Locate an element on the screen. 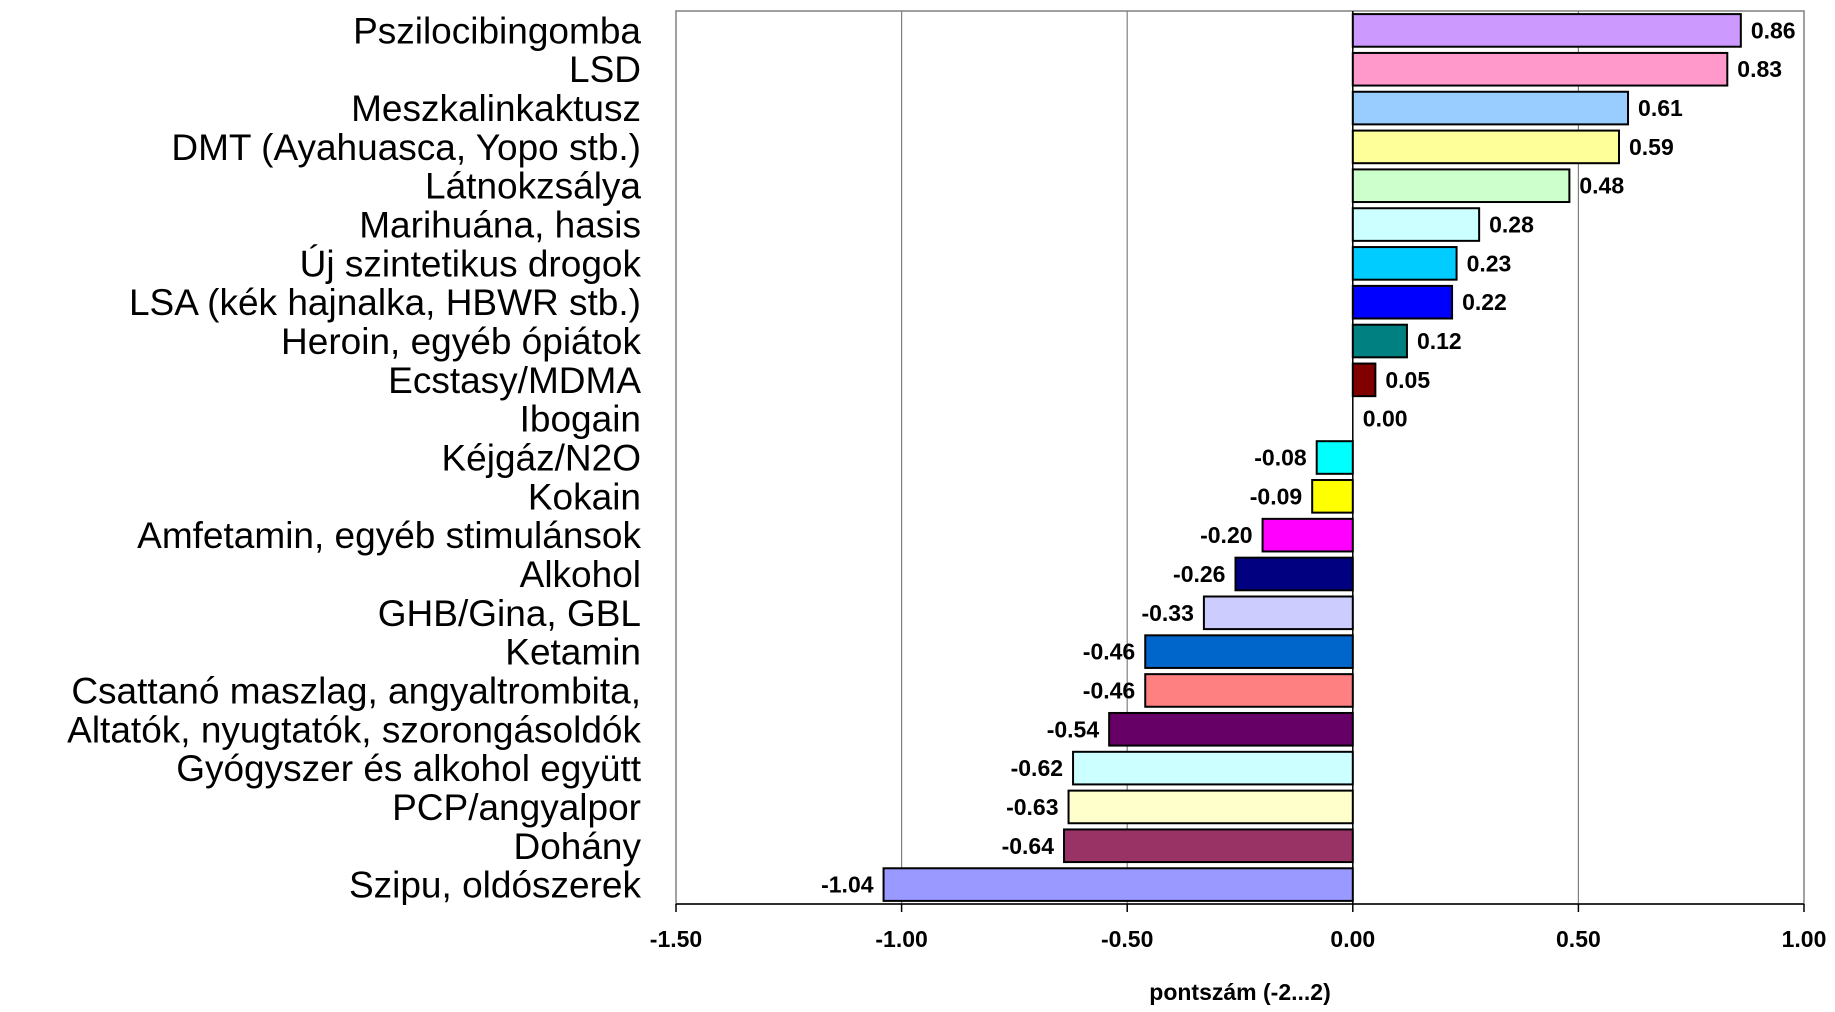  value-label: -0.26 is located at coordinates (1199, 574).